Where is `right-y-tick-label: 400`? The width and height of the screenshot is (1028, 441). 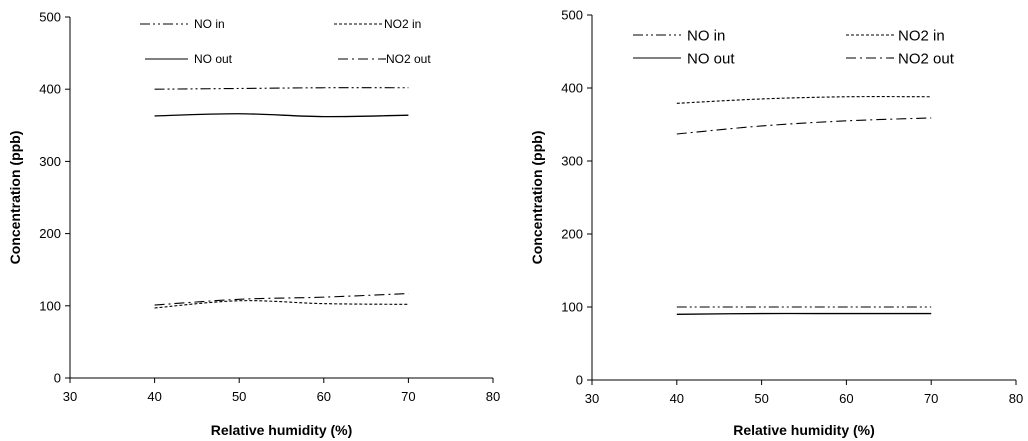
right-y-tick-label: 400 is located at coordinates (572, 88).